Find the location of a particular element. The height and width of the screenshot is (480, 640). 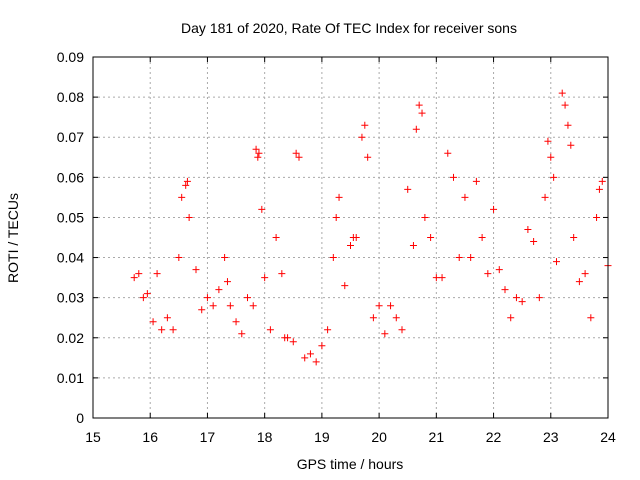

y-tick-label: 0.06 is located at coordinates (70, 177).